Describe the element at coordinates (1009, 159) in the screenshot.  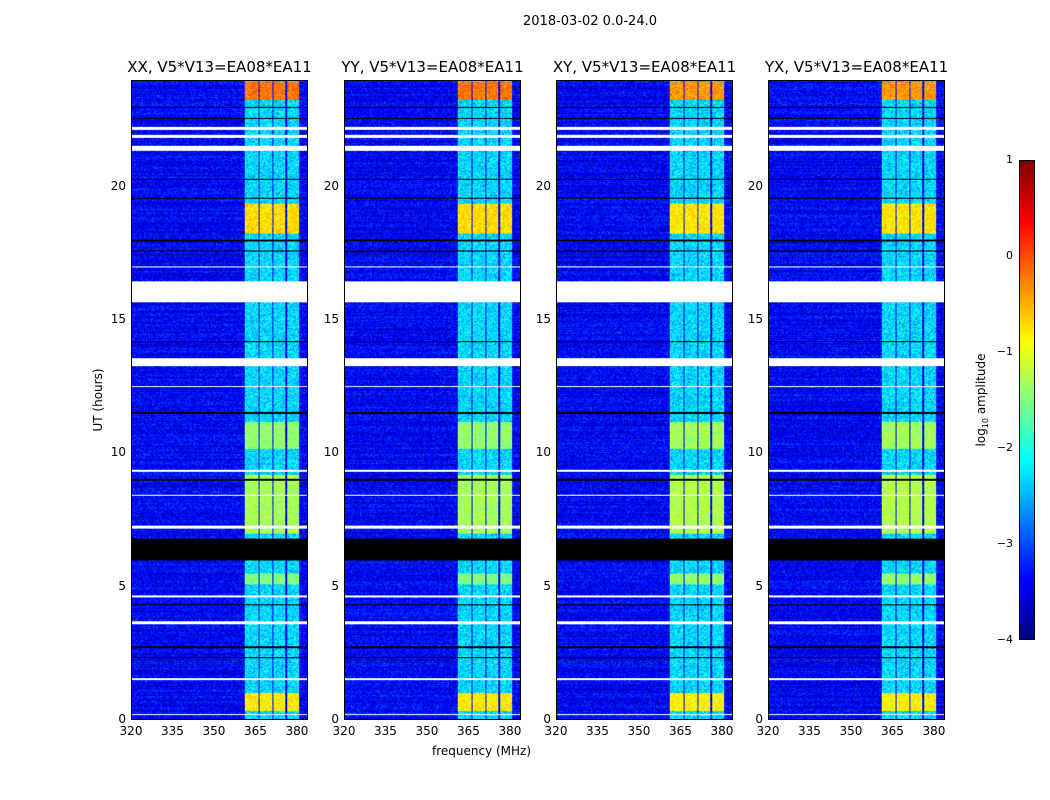
I see `colorbar-tick-label: 1` at that location.